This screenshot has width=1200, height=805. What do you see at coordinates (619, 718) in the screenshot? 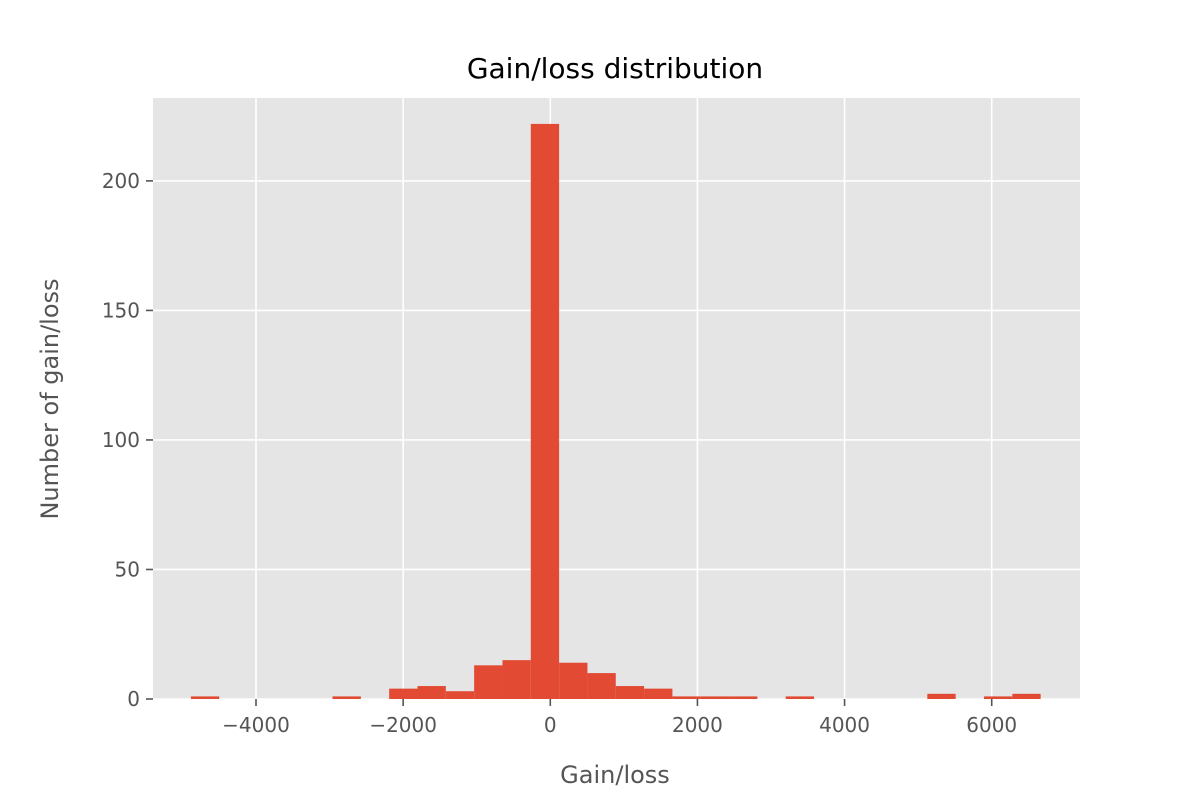
I see `x-axis: −4000 −2000 0 2000 4000 6000` at bounding box center [619, 718].